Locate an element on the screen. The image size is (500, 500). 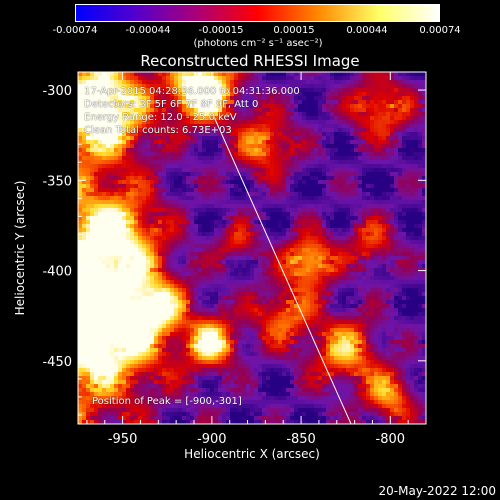
colorbar-tick-label: -0.00044 is located at coordinates (148, 30).